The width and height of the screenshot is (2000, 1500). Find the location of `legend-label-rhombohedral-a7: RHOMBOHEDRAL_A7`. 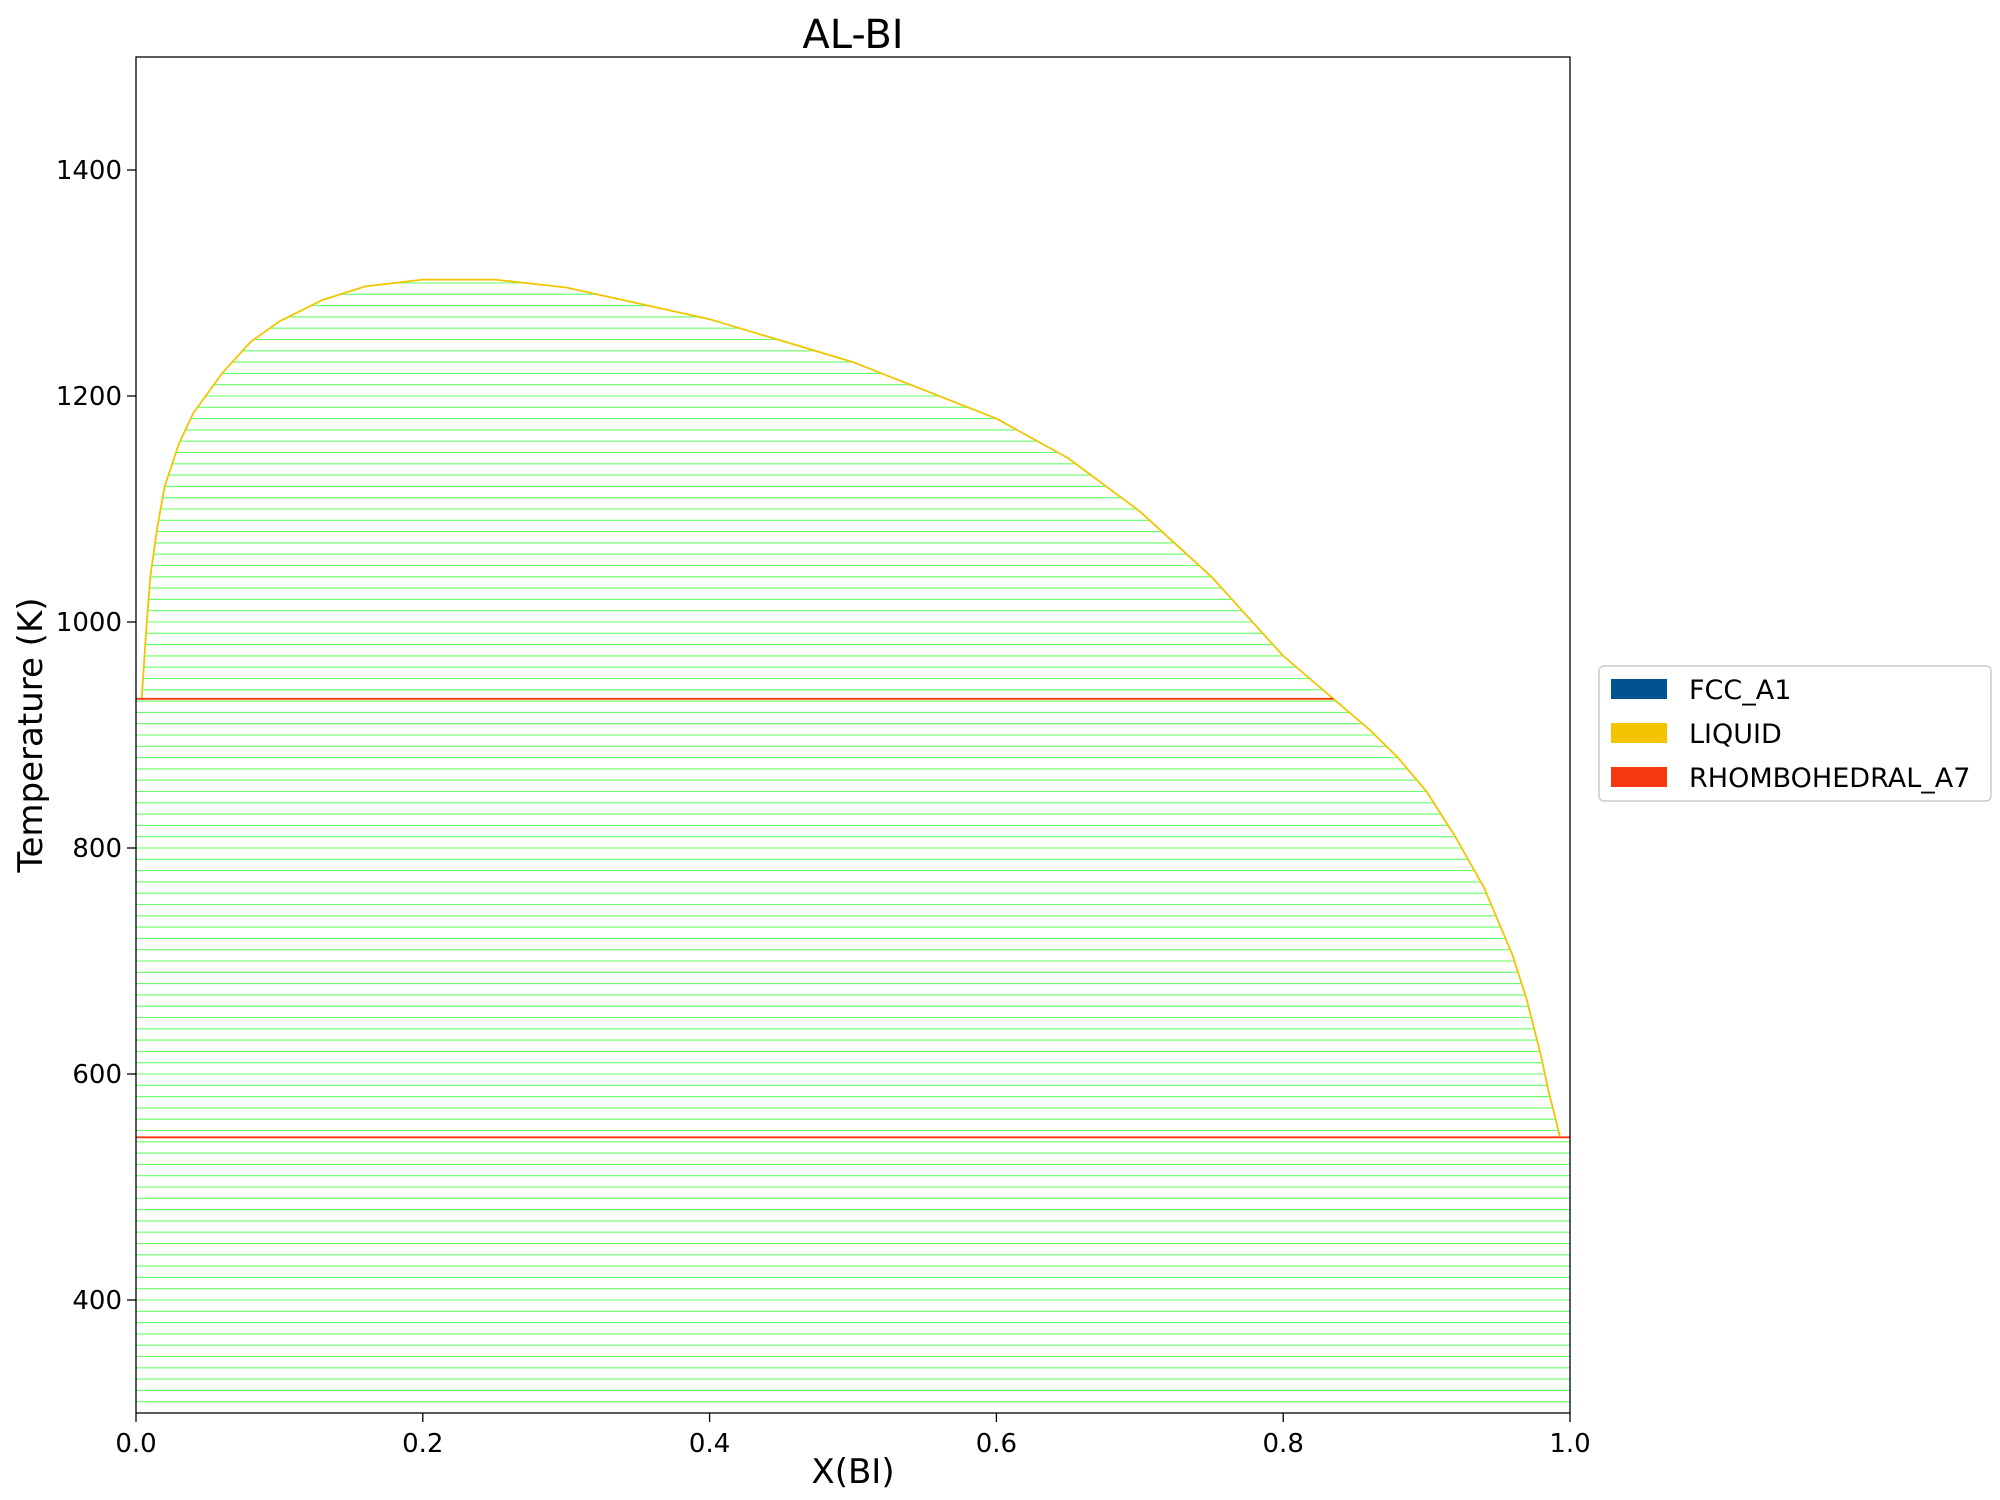

legend-label-rhombohedral-a7: RHOMBOHEDRAL_A7 is located at coordinates (1829, 778).